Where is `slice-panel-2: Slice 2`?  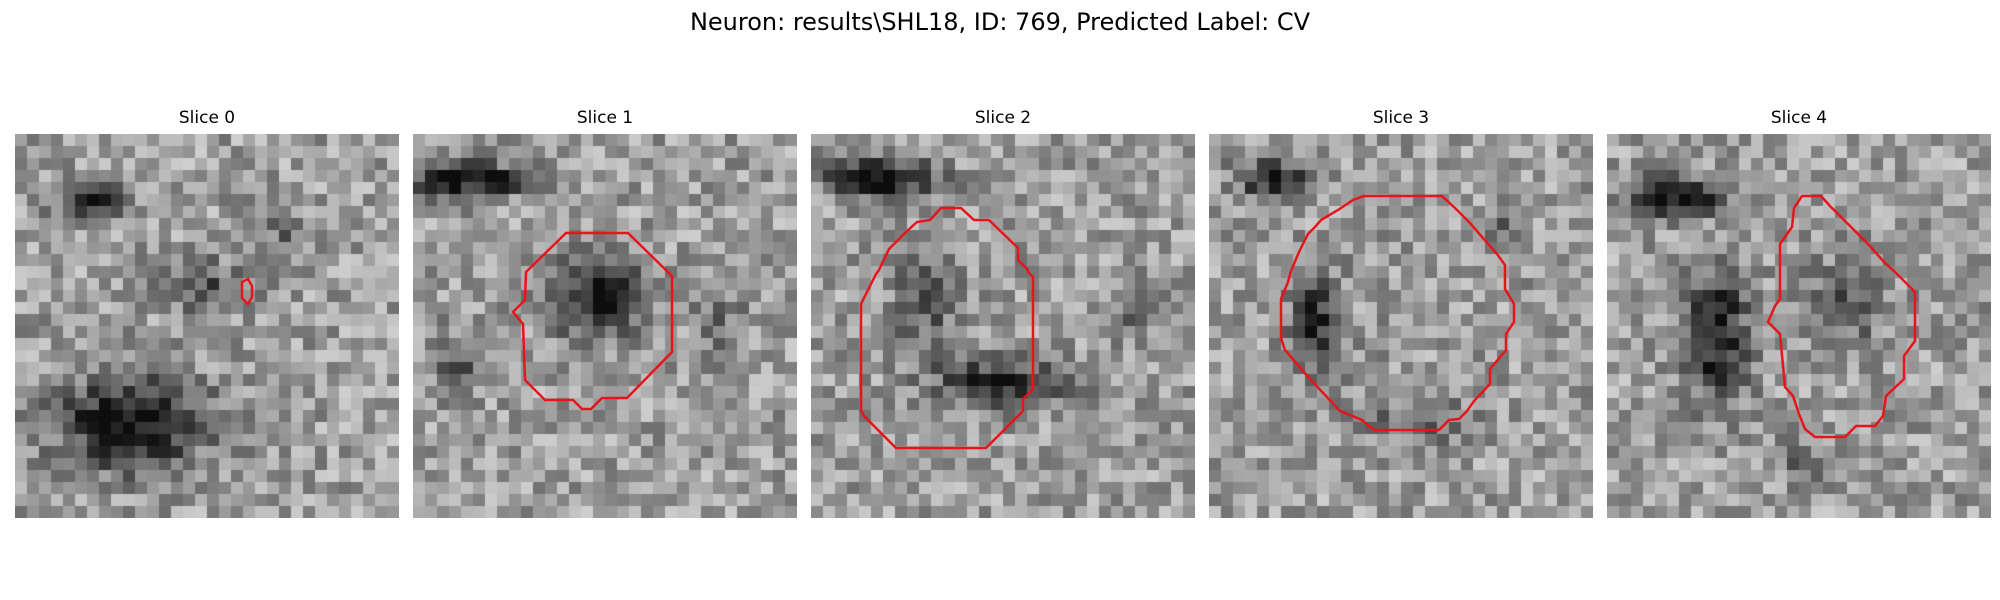 slice-panel-2: Slice 2 is located at coordinates (1003, 313).